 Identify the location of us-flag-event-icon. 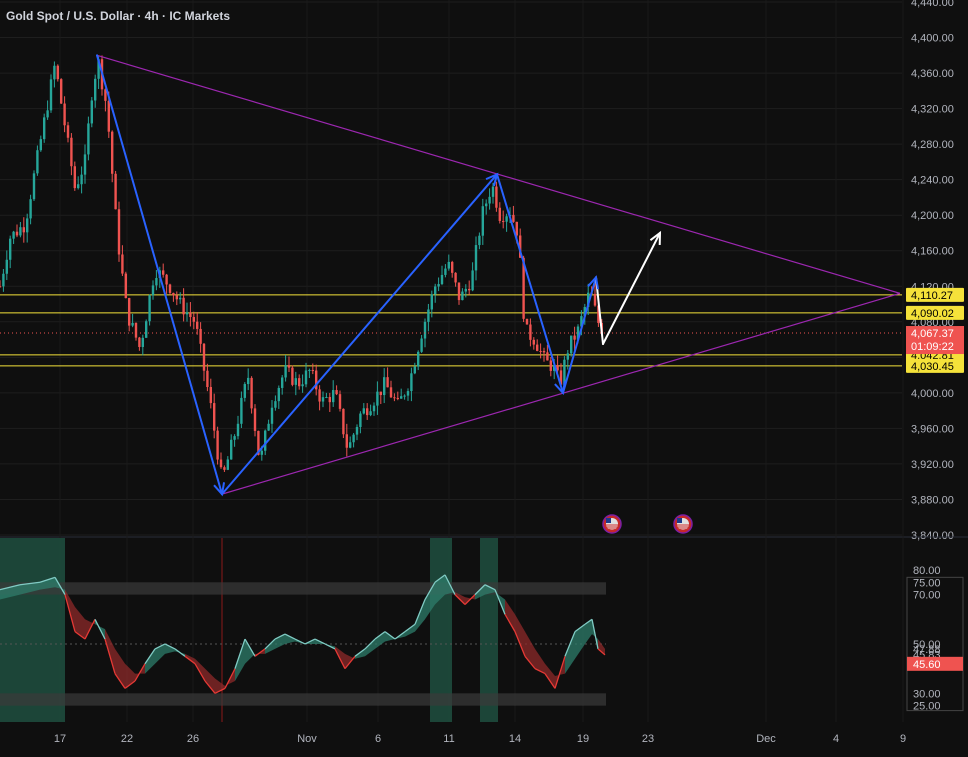
(612, 524).